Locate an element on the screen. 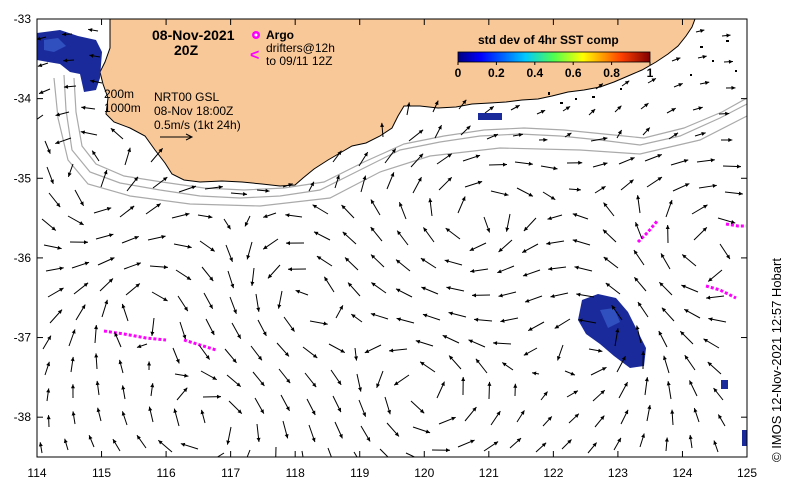 This screenshot has height=492, width=790. y-tick-label: -35 is located at coordinates (23, 178).